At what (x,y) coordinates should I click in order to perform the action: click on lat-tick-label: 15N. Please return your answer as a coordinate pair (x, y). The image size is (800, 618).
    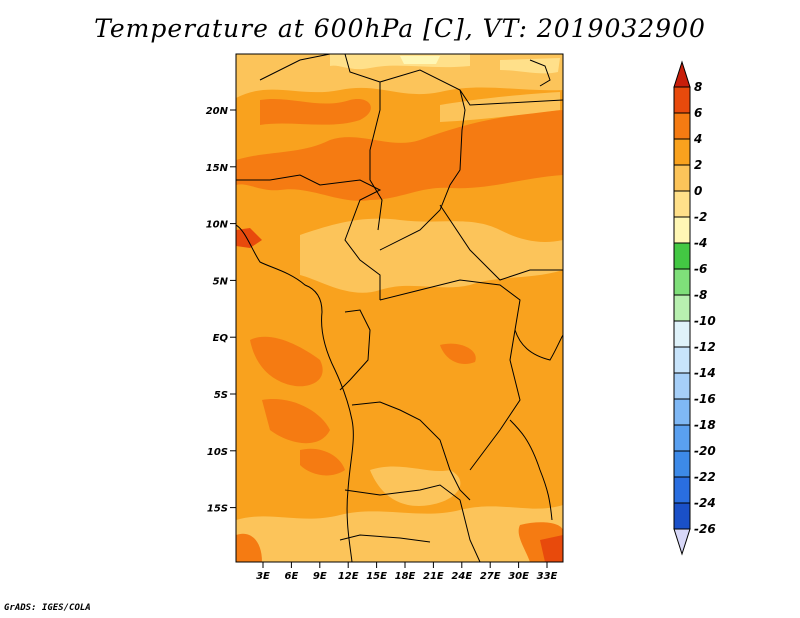
    Looking at the image, I should click on (217, 168).